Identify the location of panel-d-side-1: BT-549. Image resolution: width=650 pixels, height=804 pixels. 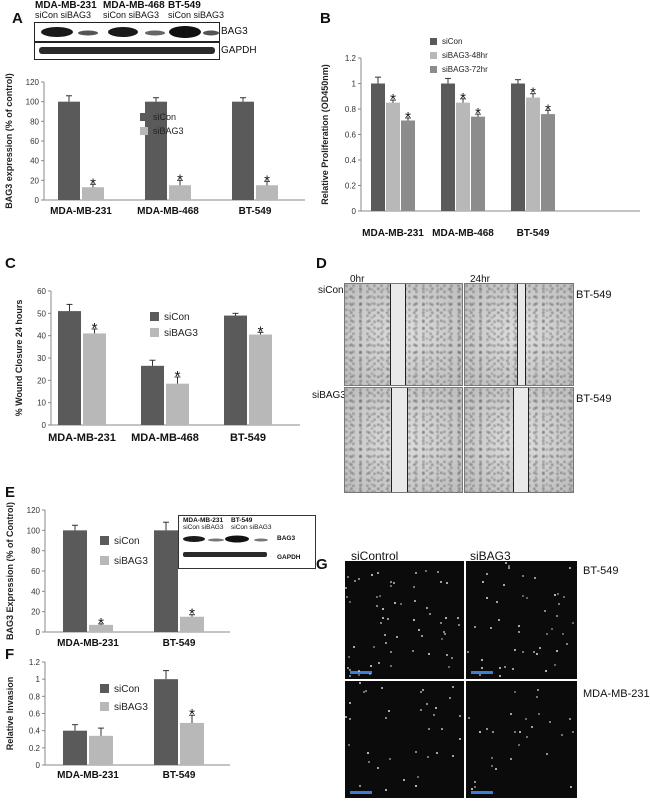
(594, 295).